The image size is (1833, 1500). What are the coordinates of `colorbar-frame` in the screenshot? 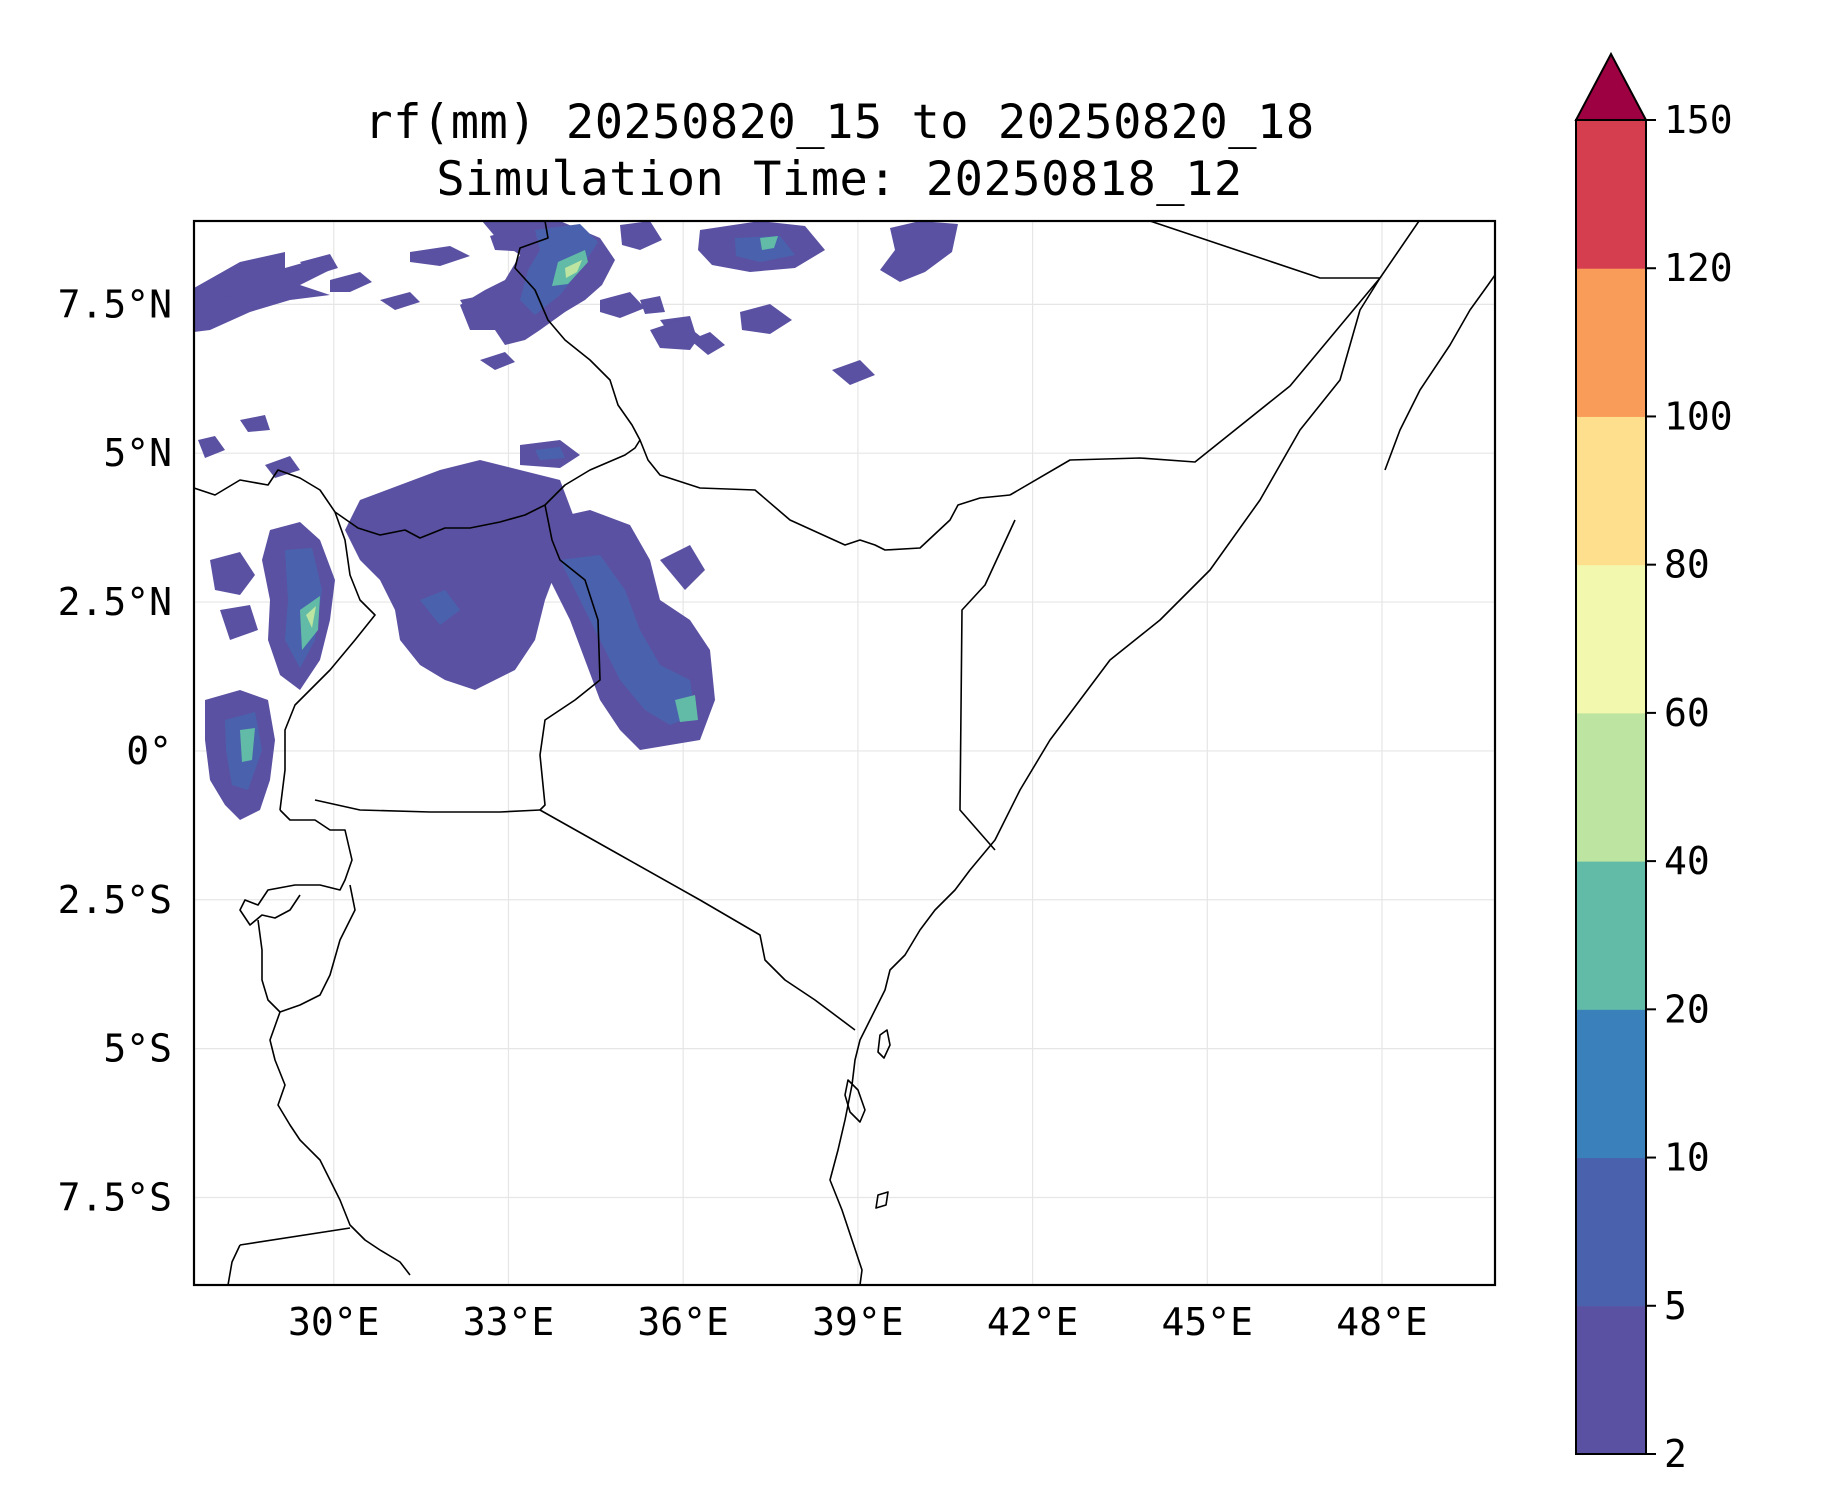 It's located at (1611, 787).